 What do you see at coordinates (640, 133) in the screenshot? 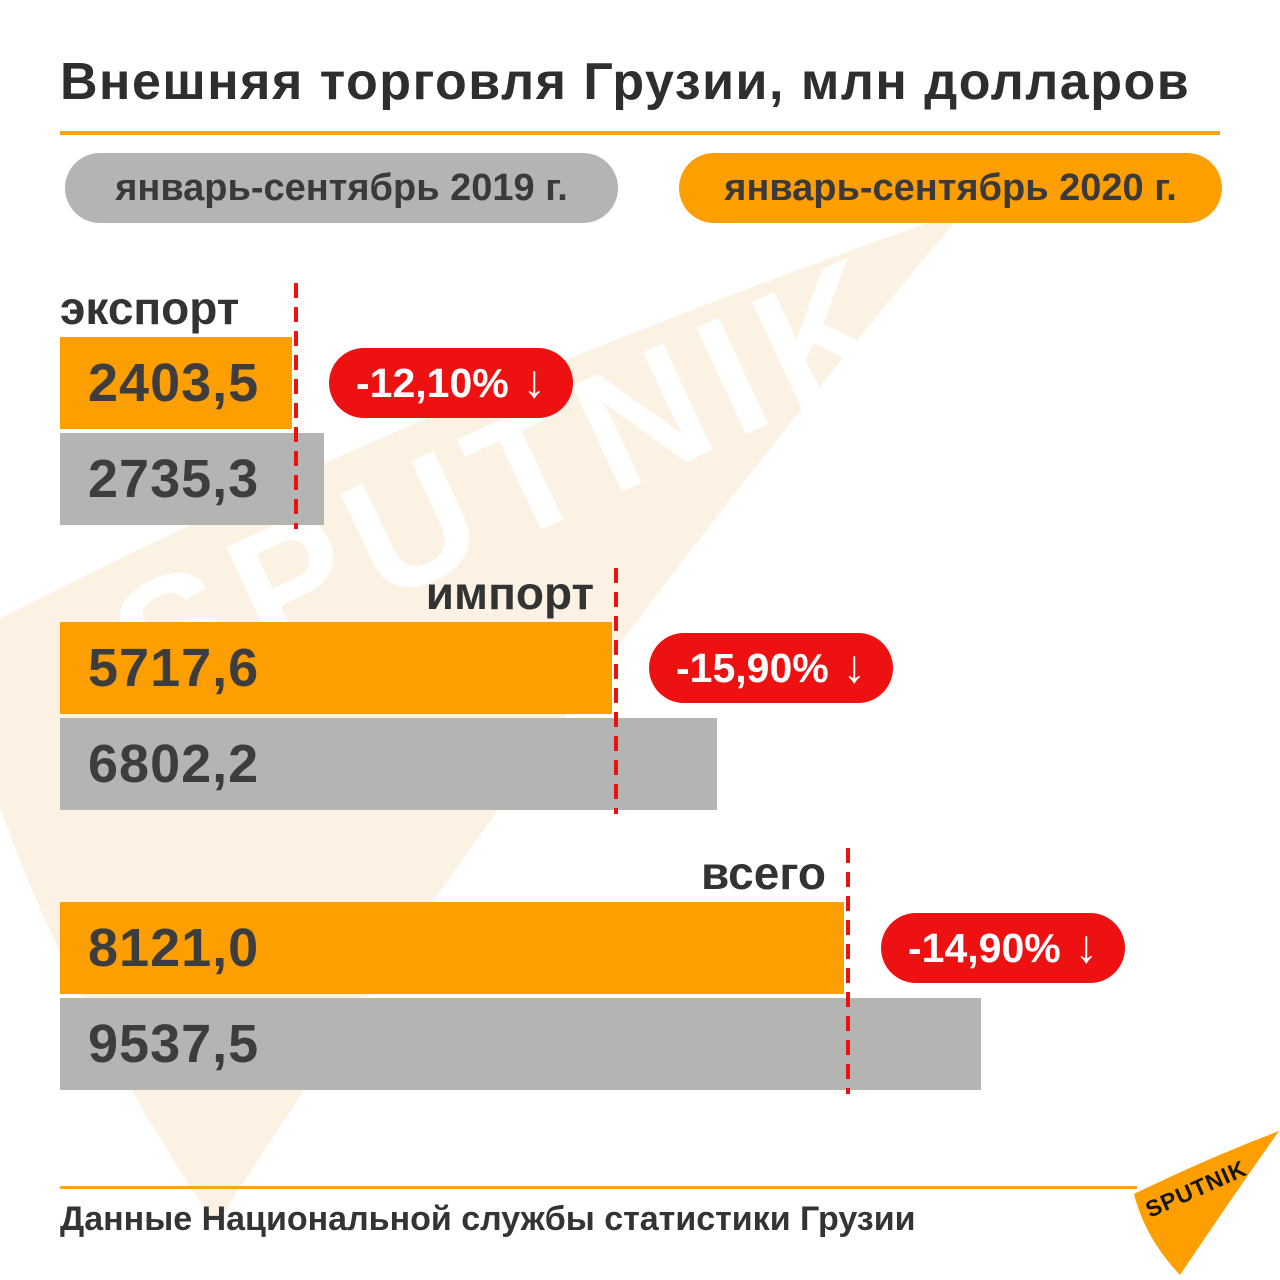
I see `title-underline` at bounding box center [640, 133].